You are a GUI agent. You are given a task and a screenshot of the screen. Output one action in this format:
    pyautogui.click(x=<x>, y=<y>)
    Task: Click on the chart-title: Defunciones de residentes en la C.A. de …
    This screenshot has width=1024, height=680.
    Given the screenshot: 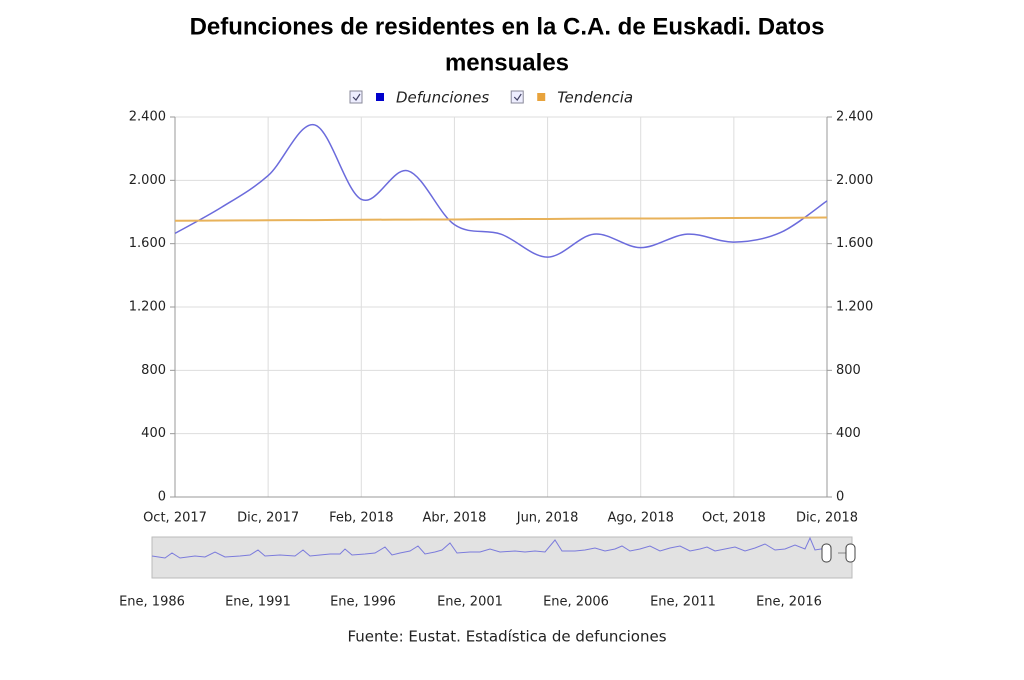 What is the action you would take?
    pyautogui.click(x=507, y=26)
    